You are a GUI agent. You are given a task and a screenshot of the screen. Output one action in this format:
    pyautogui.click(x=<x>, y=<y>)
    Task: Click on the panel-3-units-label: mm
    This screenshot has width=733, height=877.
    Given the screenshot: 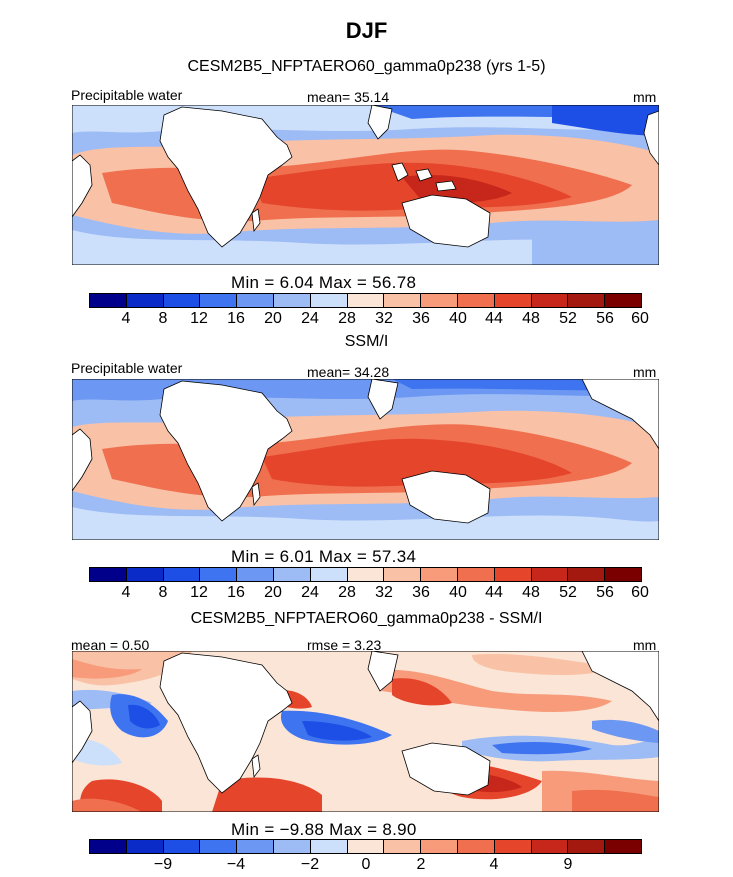 What is the action you would take?
    pyautogui.click(x=645, y=645)
    